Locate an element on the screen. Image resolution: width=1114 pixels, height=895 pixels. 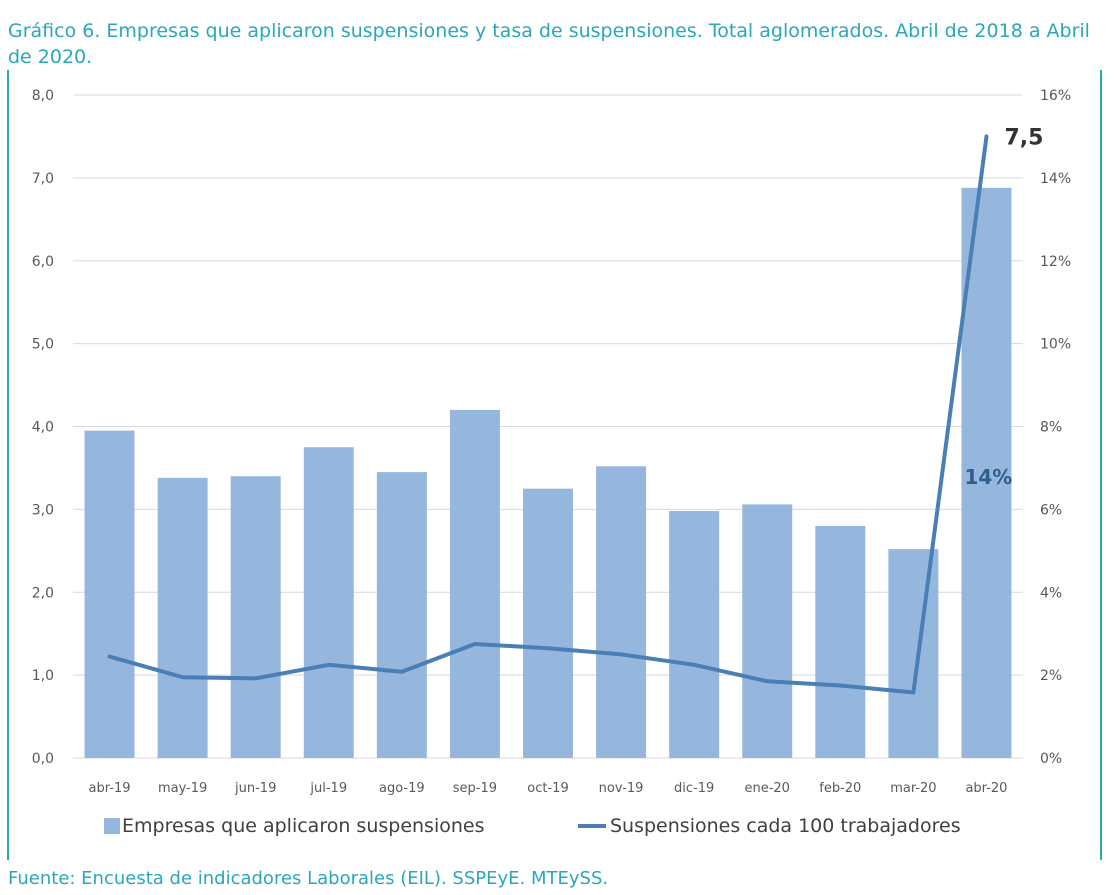
x-tick-label: oct-19 is located at coordinates (547, 788).